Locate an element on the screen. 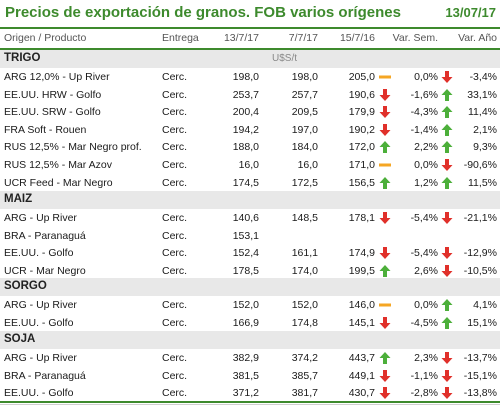 The height and width of the screenshot is (405, 500). row-price-3: 449,1 is located at coordinates (361, 375).